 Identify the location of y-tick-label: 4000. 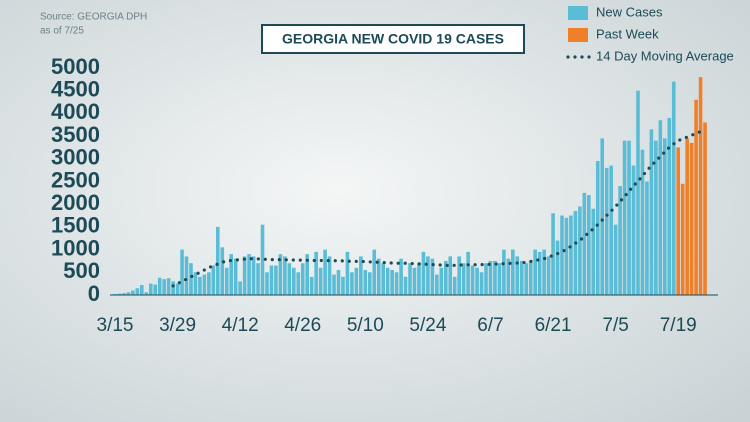
(75, 111).